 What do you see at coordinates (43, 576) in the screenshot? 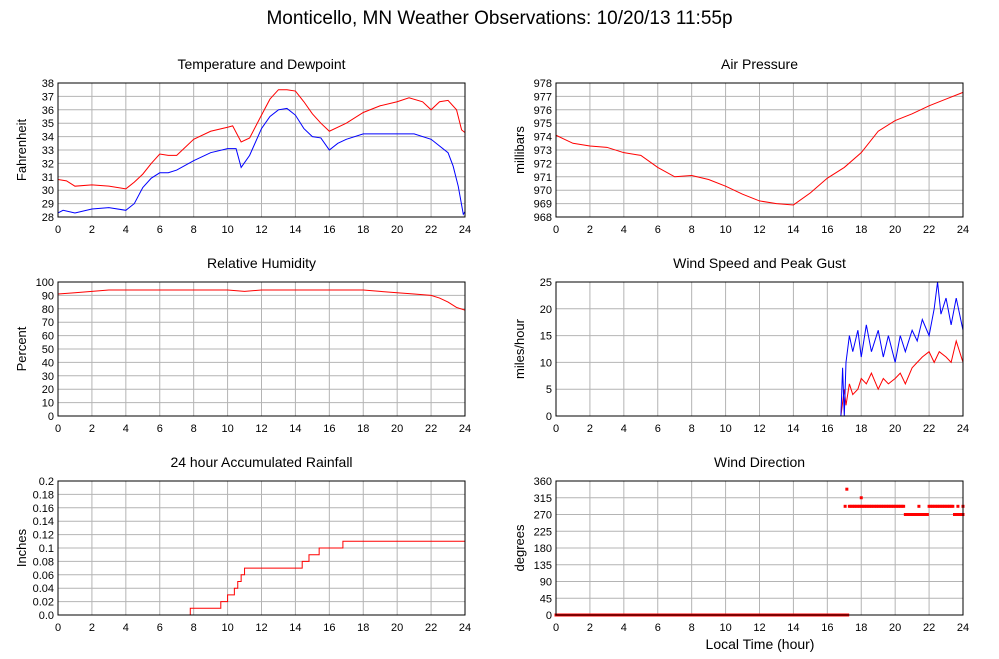
I see `y-tick-label: 0.06` at bounding box center [43, 576].